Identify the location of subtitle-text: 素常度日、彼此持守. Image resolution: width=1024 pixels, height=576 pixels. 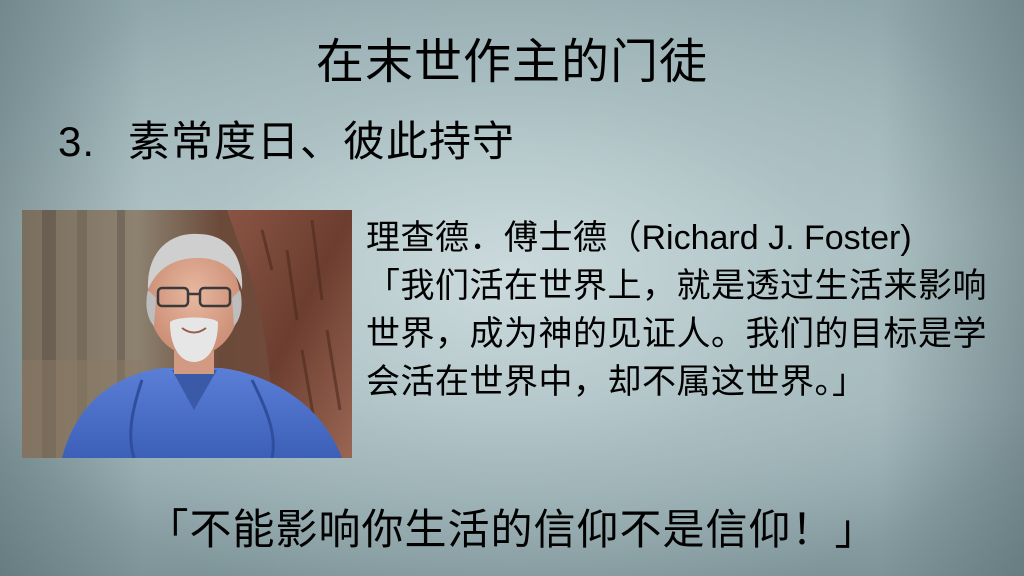
(322, 141).